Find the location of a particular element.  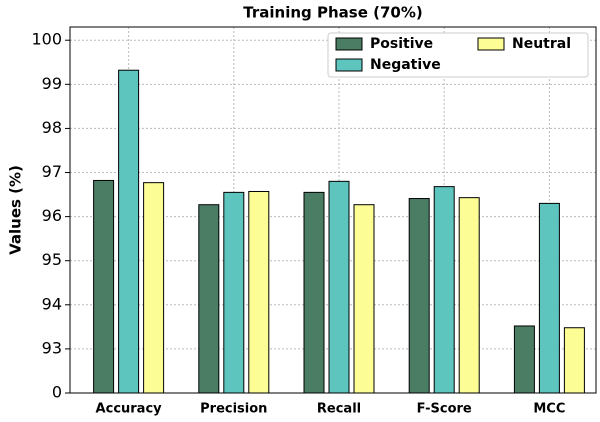

y-tick-label: 93 is located at coordinates (52, 347).